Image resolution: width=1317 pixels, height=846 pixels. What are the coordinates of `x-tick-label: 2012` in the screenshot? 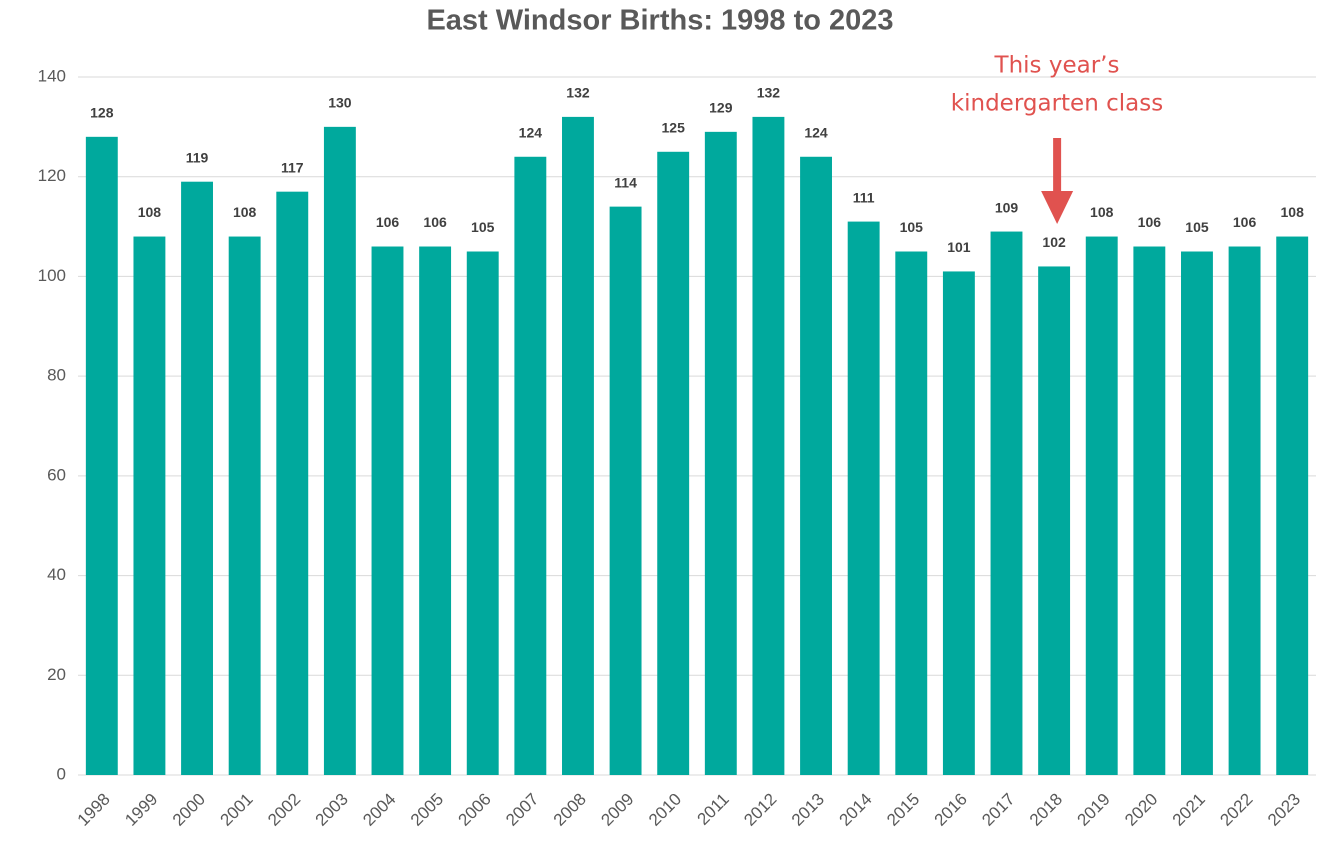 It's located at (760, 810).